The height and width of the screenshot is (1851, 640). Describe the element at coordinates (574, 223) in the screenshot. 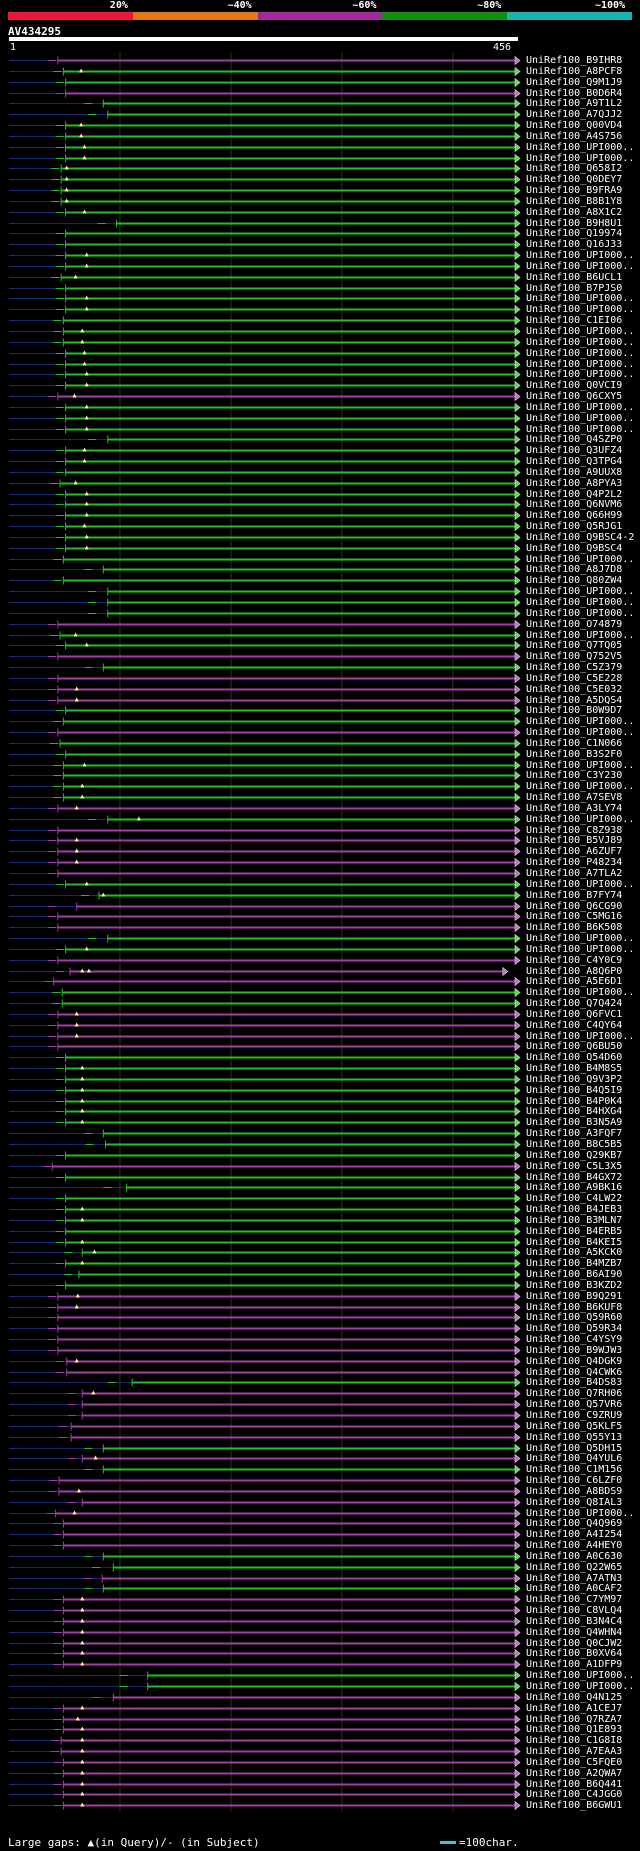

I see `hit-label: UniRef100_B9H8U1` at that location.